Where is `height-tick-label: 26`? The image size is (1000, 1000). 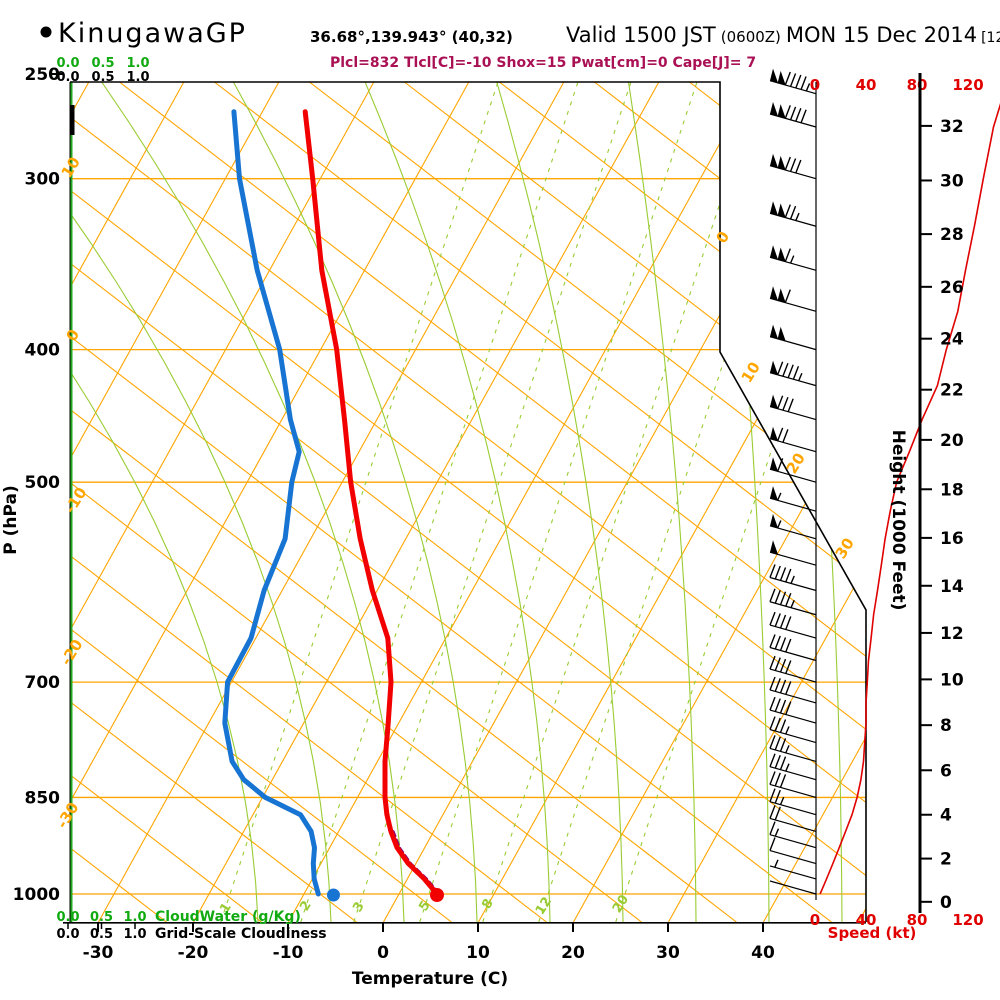
height-tick-label: 26 is located at coordinates (952, 288).